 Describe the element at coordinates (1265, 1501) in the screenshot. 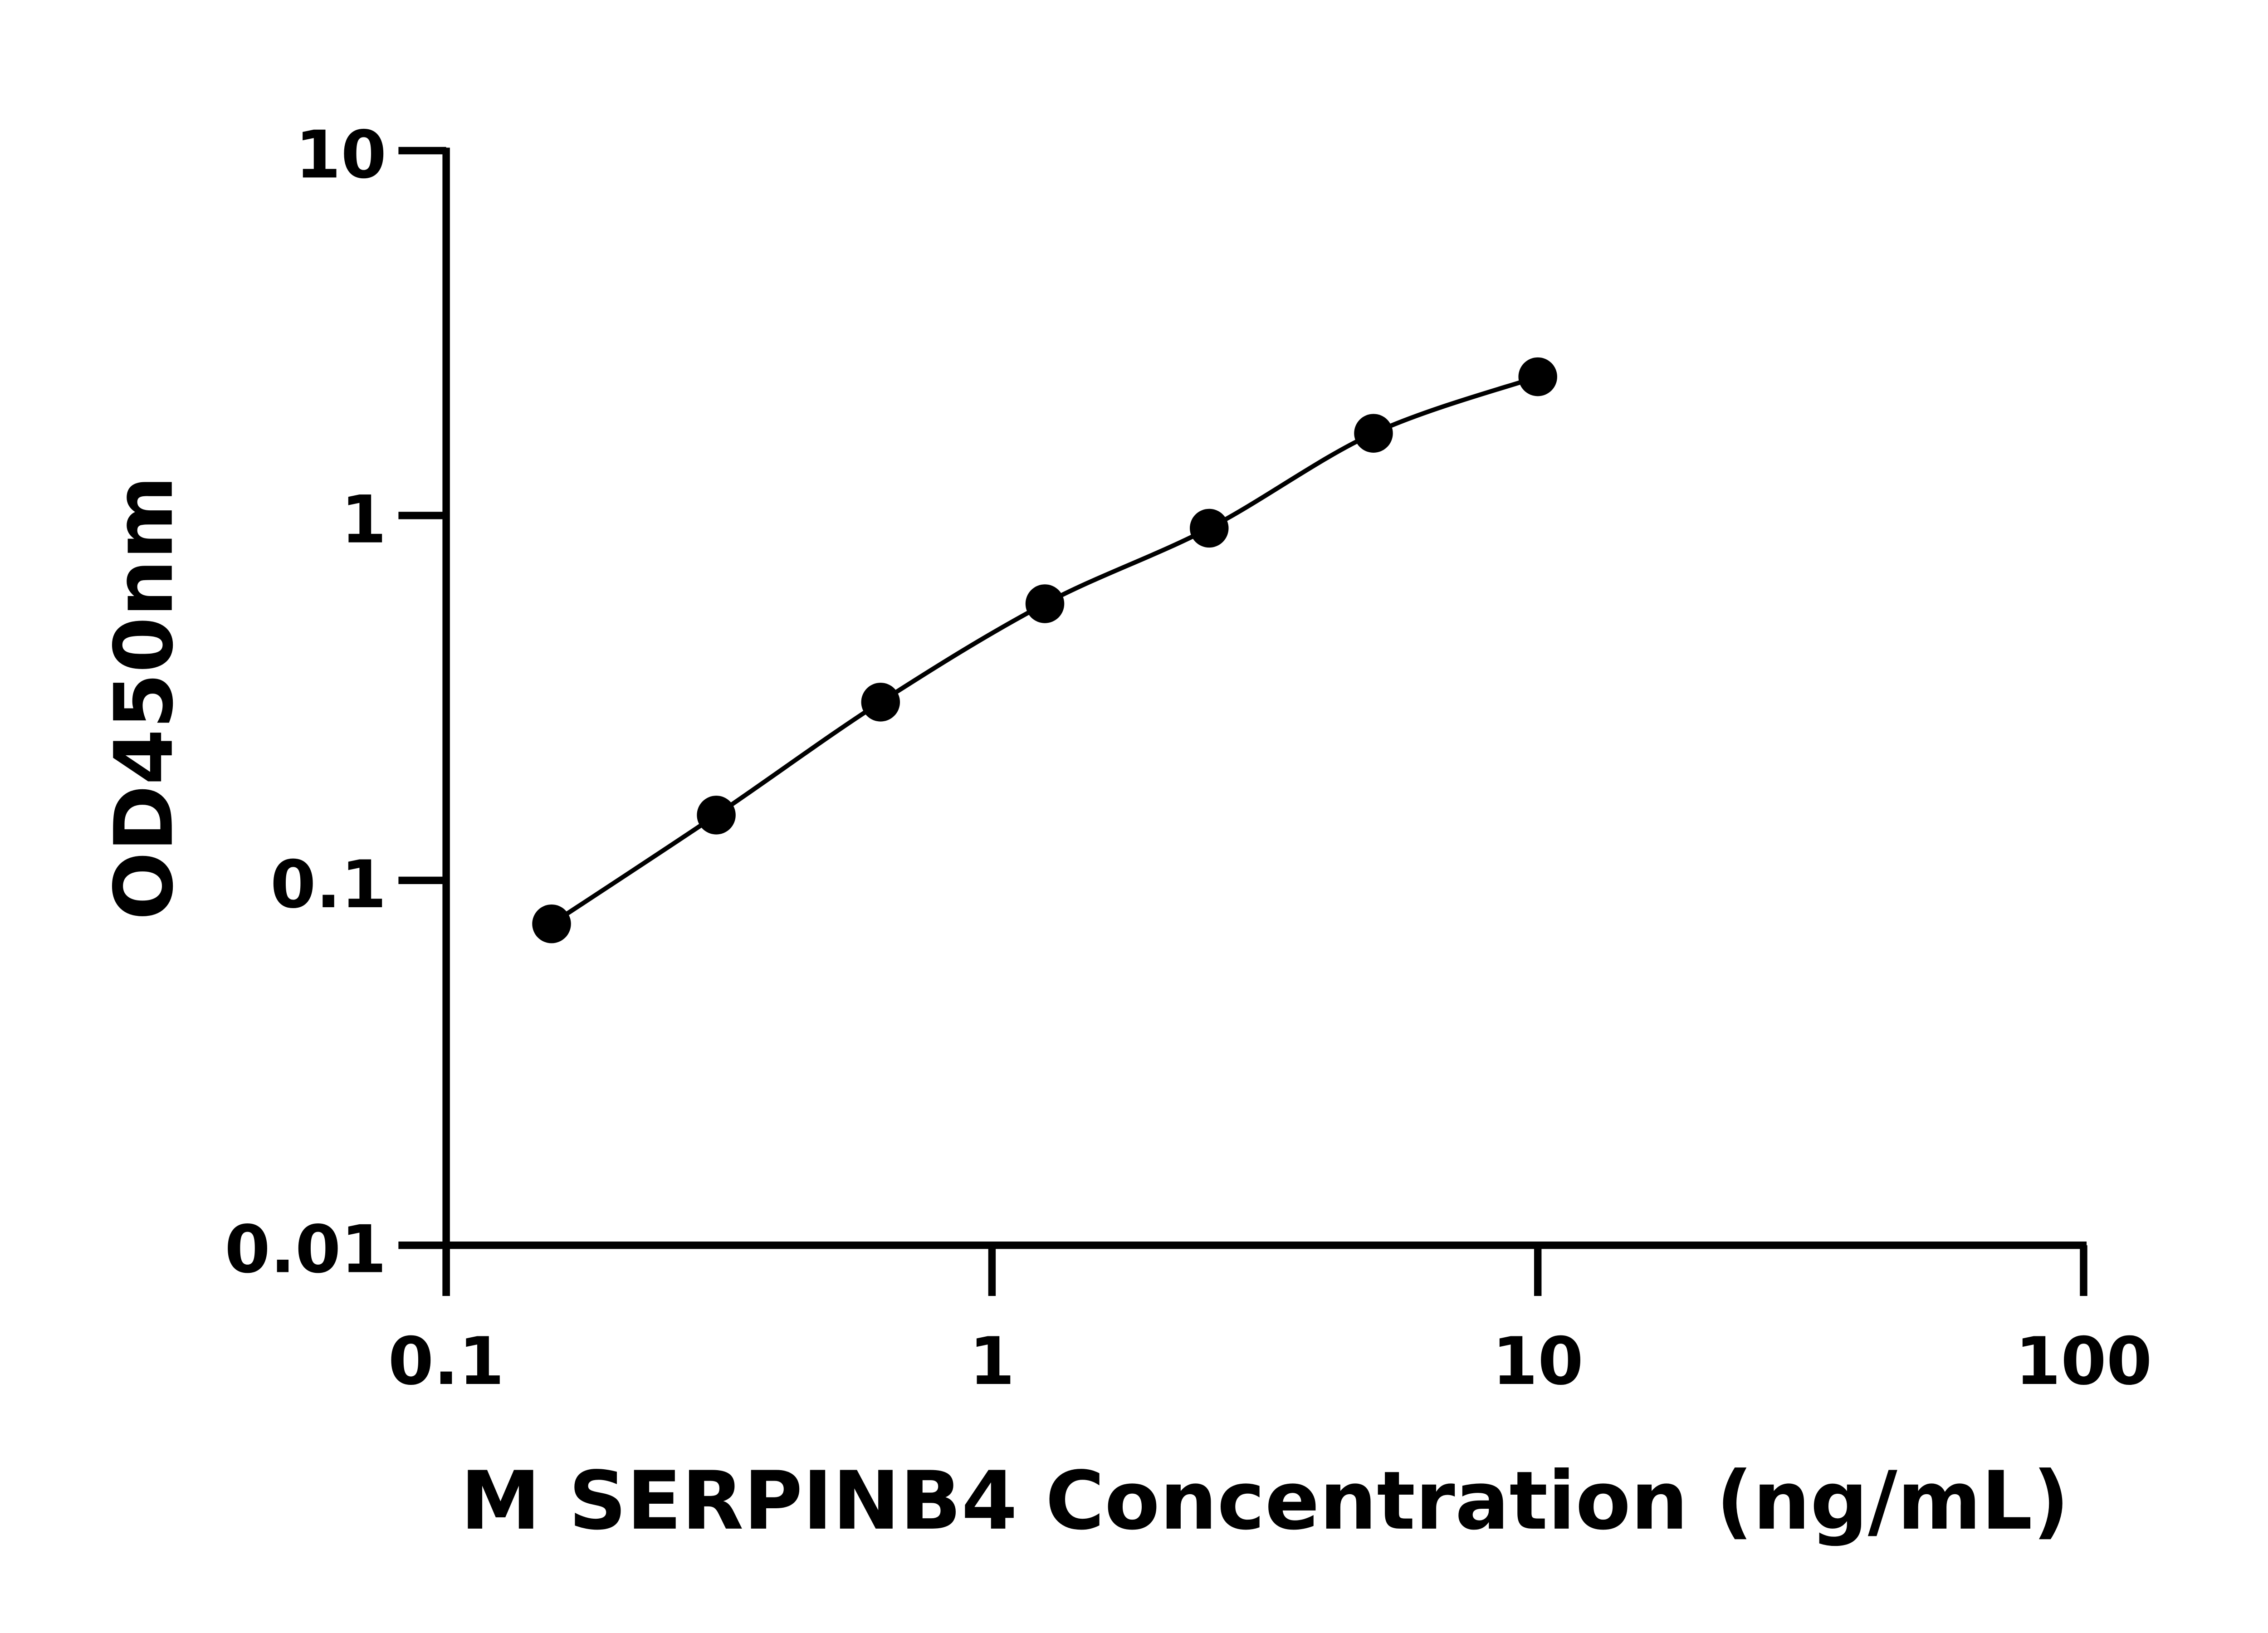

I see `x-axis-title: M SERPINB4 Concentration (ng/mL)` at that location.